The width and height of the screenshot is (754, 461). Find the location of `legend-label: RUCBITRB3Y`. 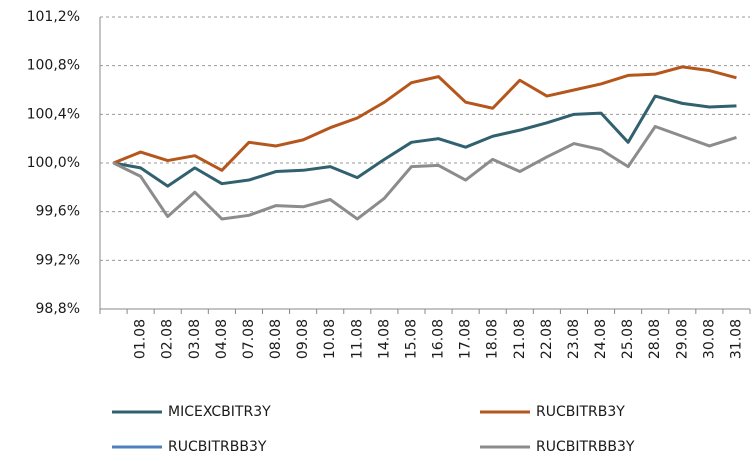

legend-label: RUCBITRB3Y is located at coordinates (580, 412).